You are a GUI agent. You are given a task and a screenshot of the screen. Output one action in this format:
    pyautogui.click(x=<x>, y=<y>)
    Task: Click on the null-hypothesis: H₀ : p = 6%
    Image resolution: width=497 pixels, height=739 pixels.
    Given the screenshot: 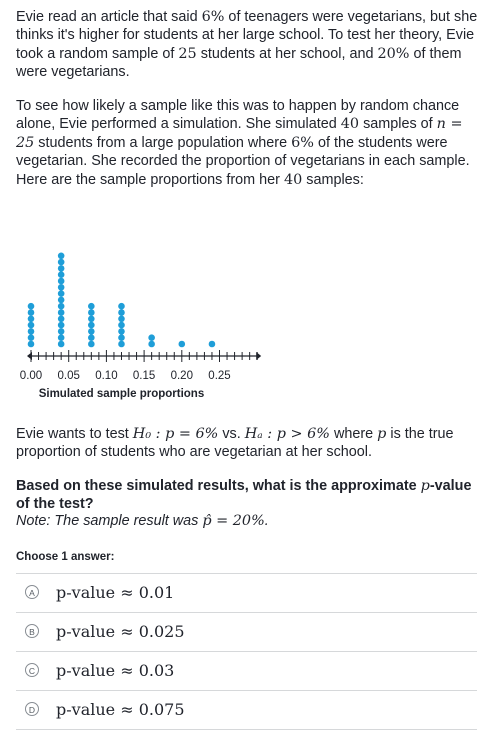 What is the action you would take?
    pyautogui.click(x=175, y=434)
    